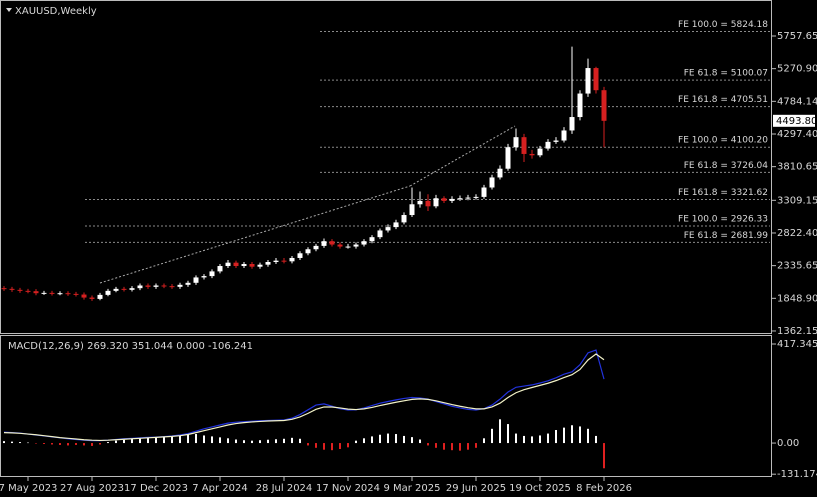 This screenshot has width=817, height=497. I want to click on last-price-label: 4493.80, so click(796, 121).